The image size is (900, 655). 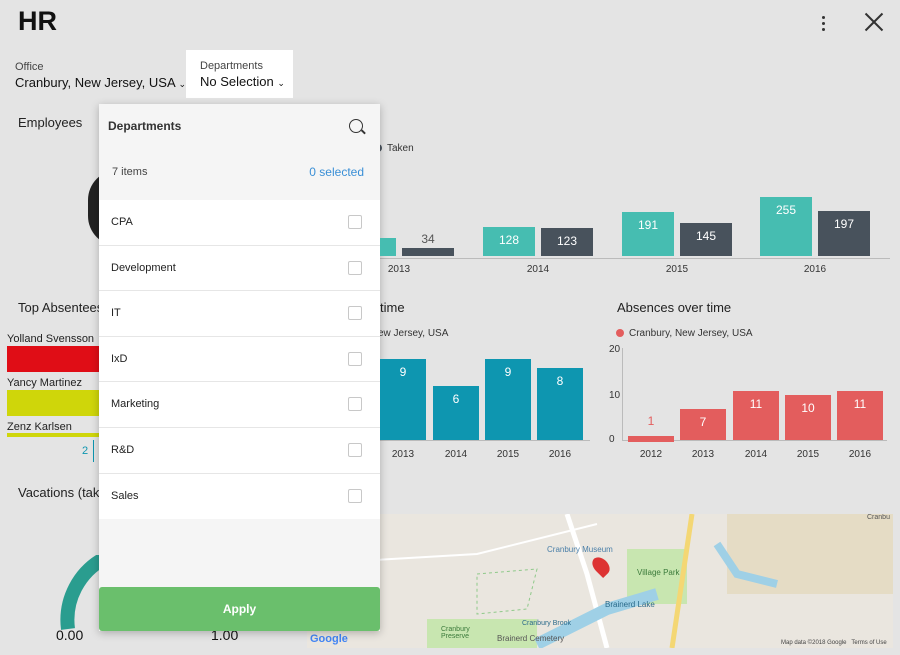 What do you see at coordinates (651, 420) in the screenshot?
I see `data-label: 1` at bounding box center [651, 420].